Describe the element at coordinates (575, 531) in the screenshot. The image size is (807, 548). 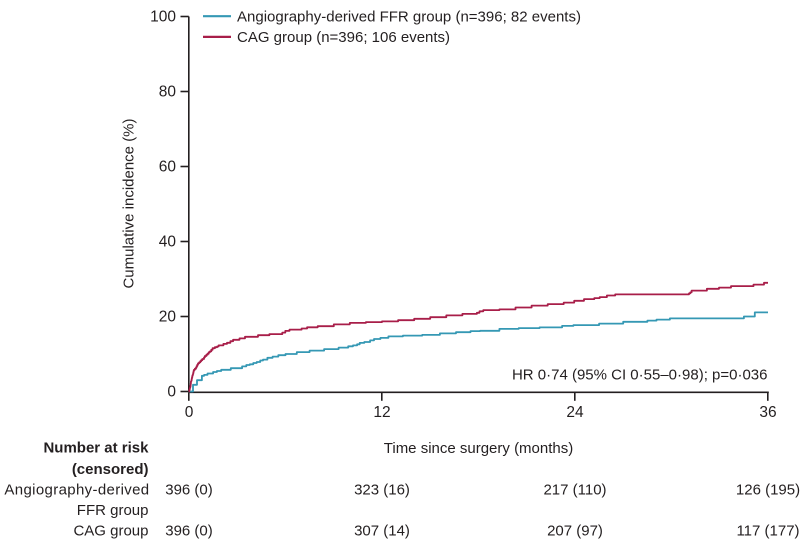
I see `svg-text: 207 (97)` at that location.